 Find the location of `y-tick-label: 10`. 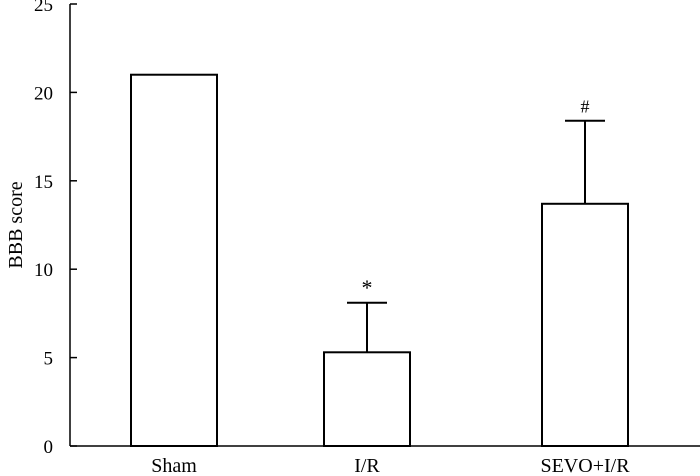

y-tick-label: 10 is located at coordinates (43, 270).